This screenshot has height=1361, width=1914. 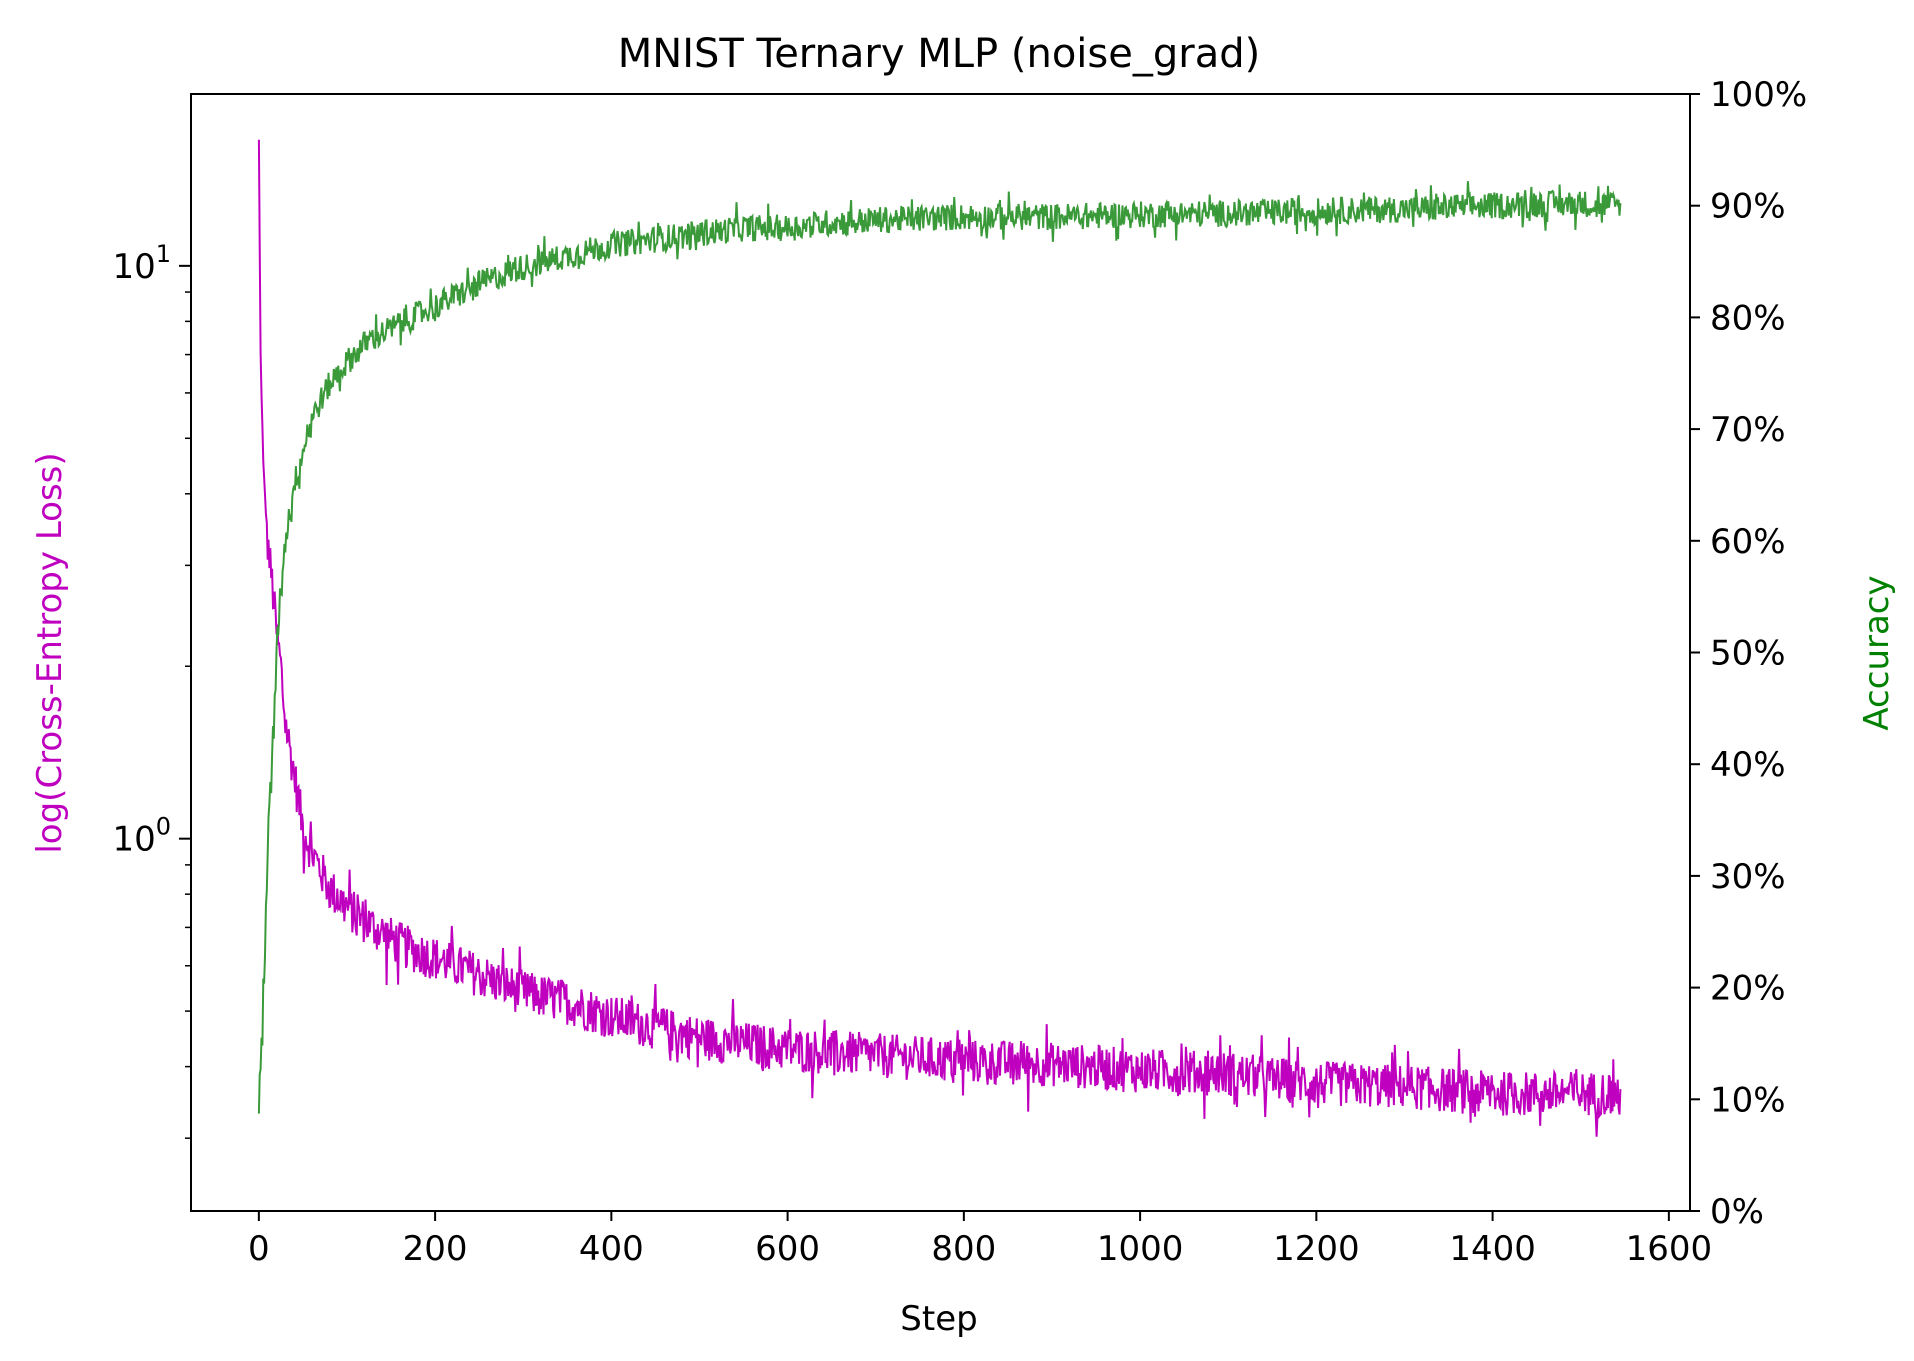 What do you see at coordinates (259, 1249) in the screenshot?
I see `x-tick-label: 0` at bounding box center [259, 1249].